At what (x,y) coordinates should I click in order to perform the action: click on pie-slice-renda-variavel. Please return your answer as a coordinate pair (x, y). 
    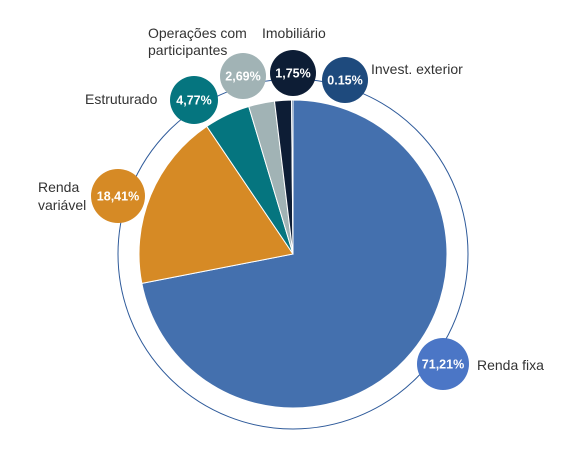
    Looking at the image, I should click on (216, 204).